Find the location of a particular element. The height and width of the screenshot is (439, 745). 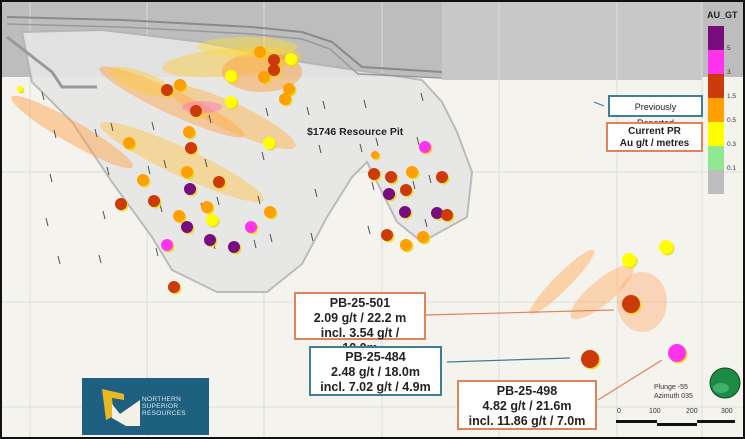

callout-hole: PB-25-498 is located at coordinates (527, 391).